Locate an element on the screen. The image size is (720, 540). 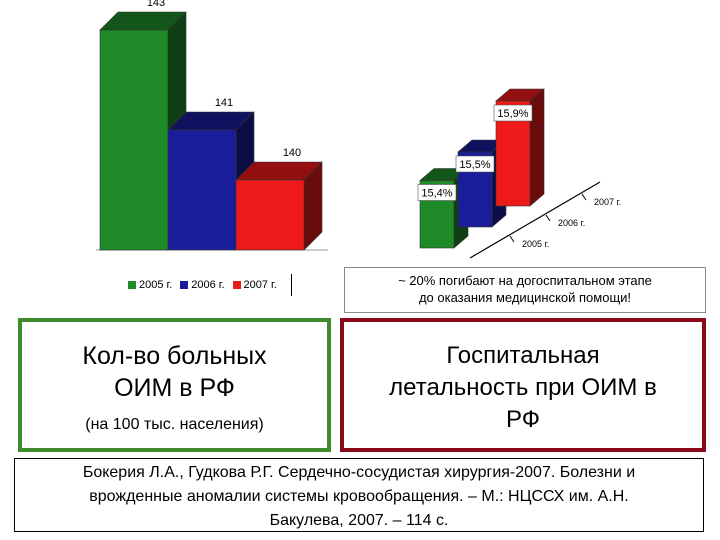
mortality-title-line-1: Госпитальная is located at coordinates (523, 355).